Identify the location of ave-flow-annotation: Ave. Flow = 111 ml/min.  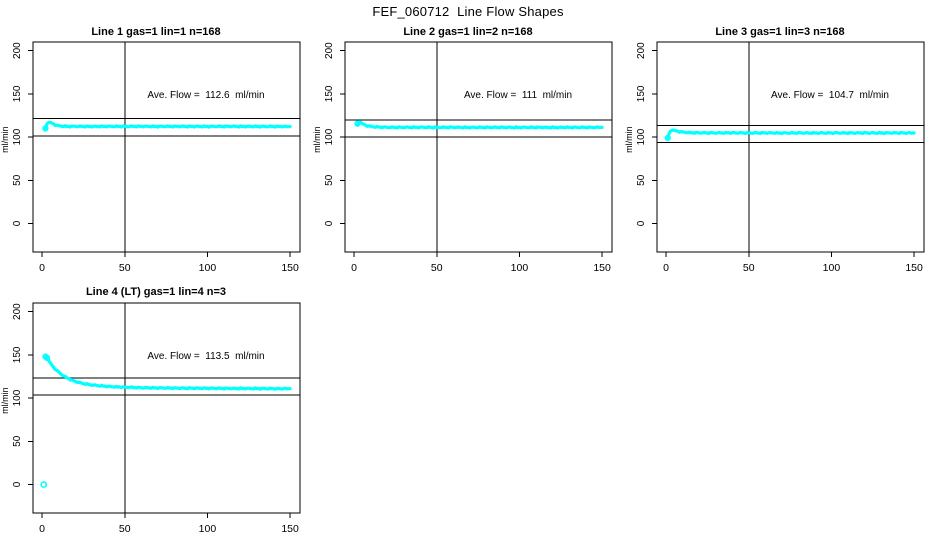
(518, 95).